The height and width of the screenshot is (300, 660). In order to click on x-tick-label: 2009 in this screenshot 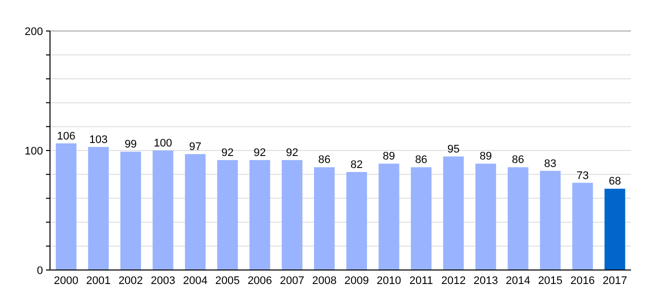, I will do `click(356, 281)`.